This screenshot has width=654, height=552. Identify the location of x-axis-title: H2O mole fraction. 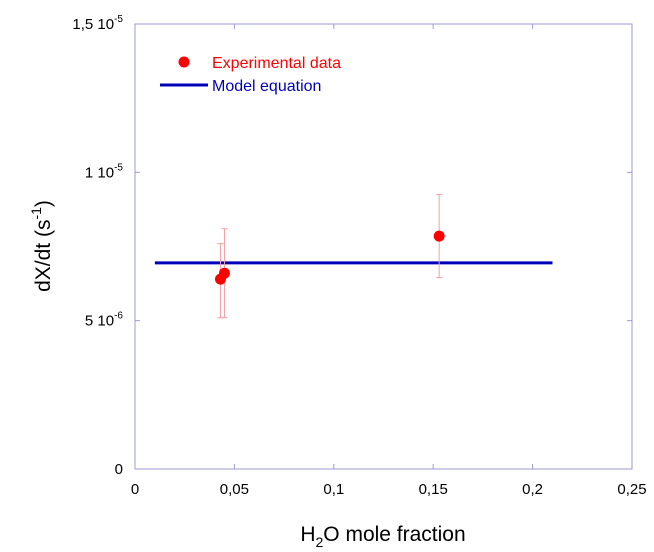
(382, 536).